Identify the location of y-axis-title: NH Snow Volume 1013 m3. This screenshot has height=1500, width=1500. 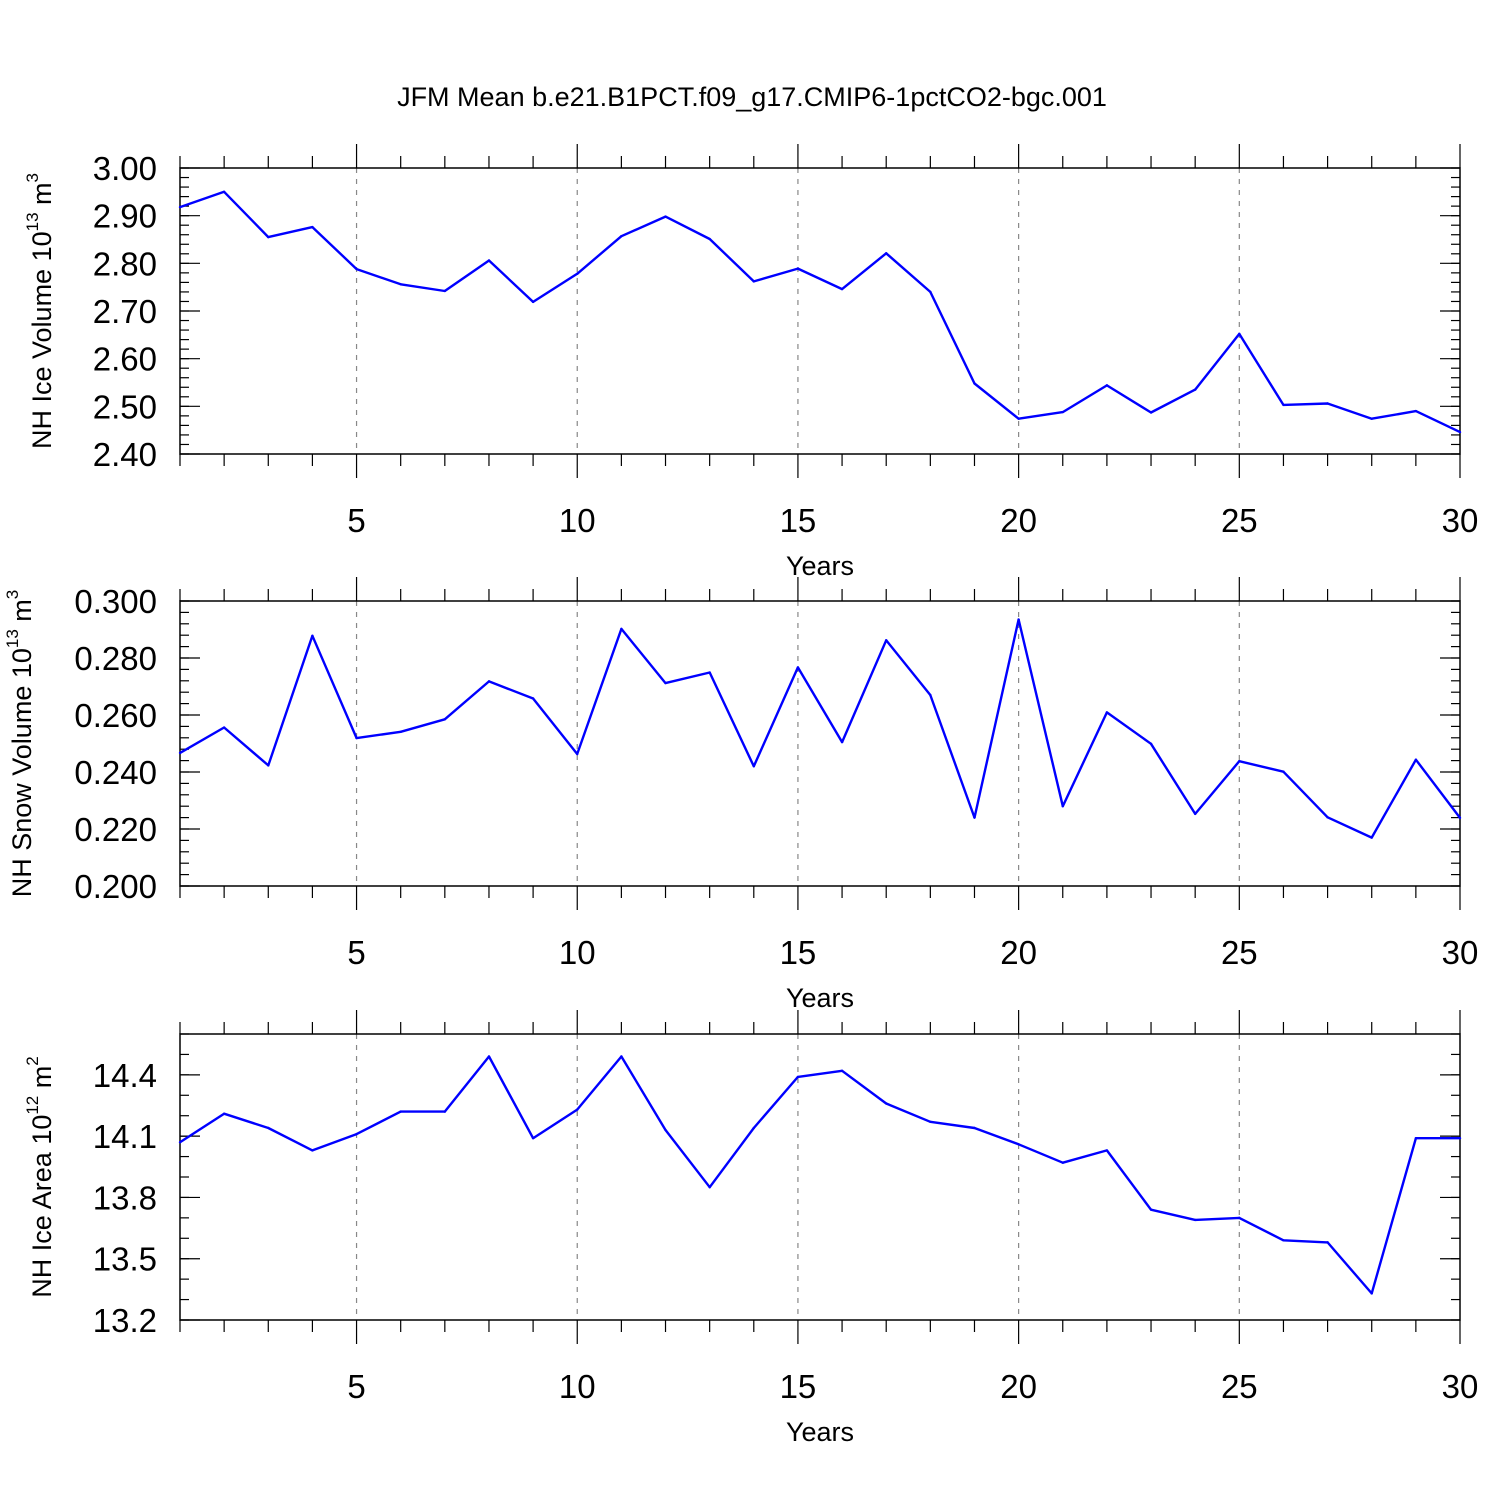
(20, 744).